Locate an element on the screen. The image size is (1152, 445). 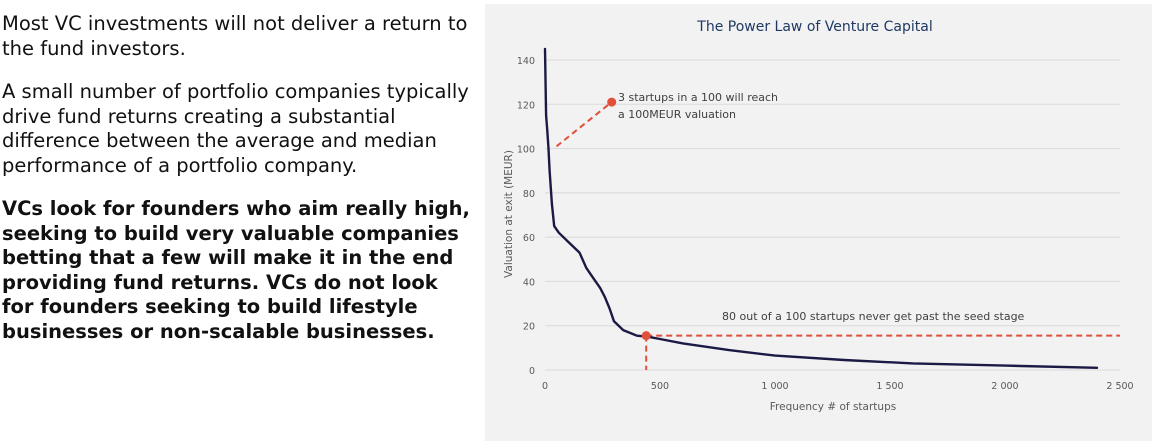
annotation-top-leader is located at coordinates (584, 124).